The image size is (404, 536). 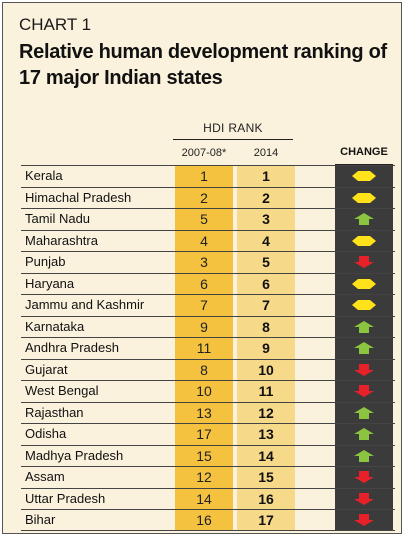 What do you see at coordinates (364, 164) in the screenshot?
I see `change-header-rule` at bounding box center [364, 164].